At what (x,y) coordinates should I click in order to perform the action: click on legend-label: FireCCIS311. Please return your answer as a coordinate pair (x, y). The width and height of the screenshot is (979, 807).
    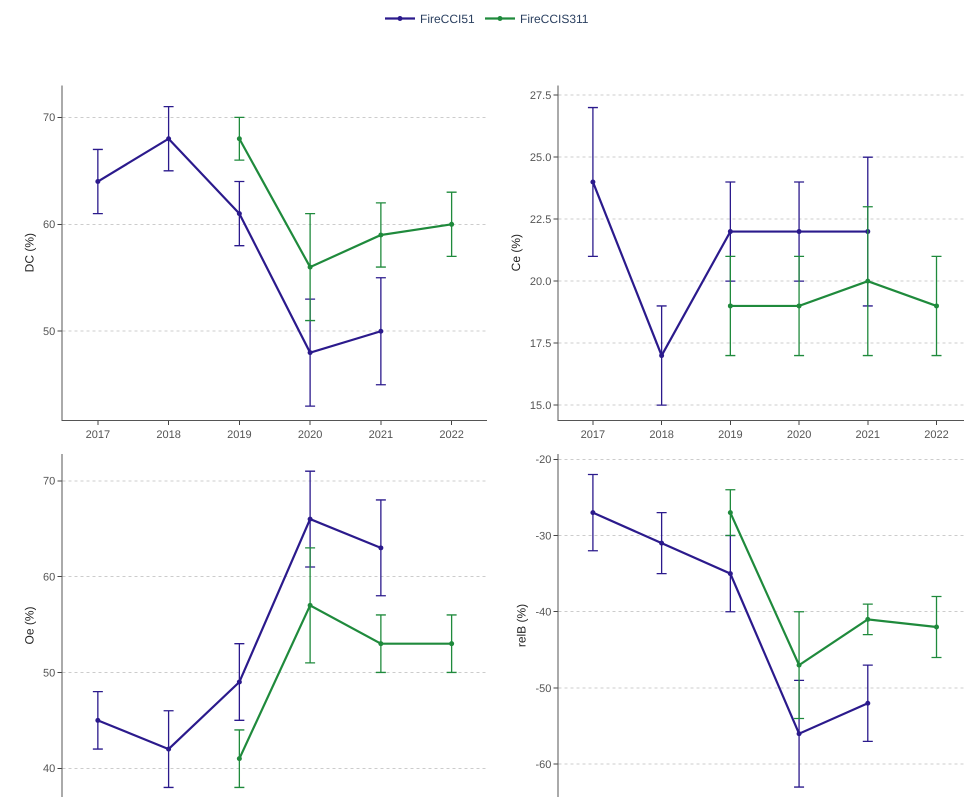
    Looking at the image, I should click on (554, 19).